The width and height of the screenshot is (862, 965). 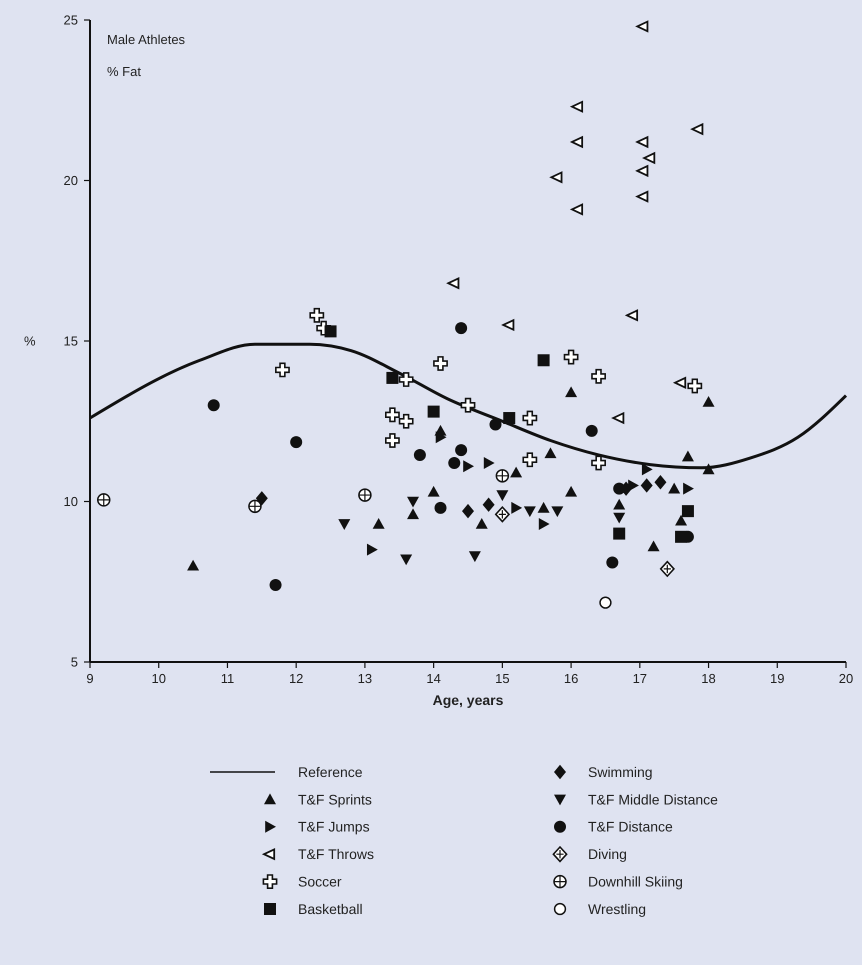 I want to click on legend-label: T&F Distance, so click(x=631, y=826).